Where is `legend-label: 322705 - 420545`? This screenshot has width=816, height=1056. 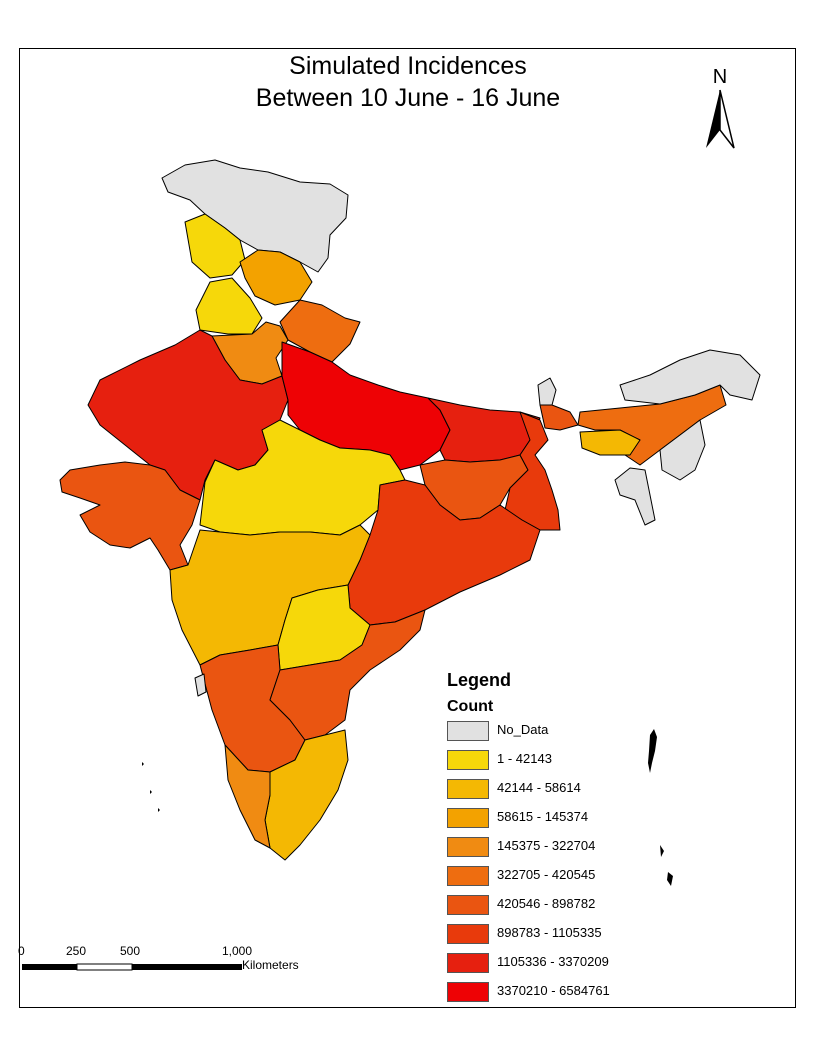
legend-label: 322705 - 420545 is located at coordinates (546, 874).